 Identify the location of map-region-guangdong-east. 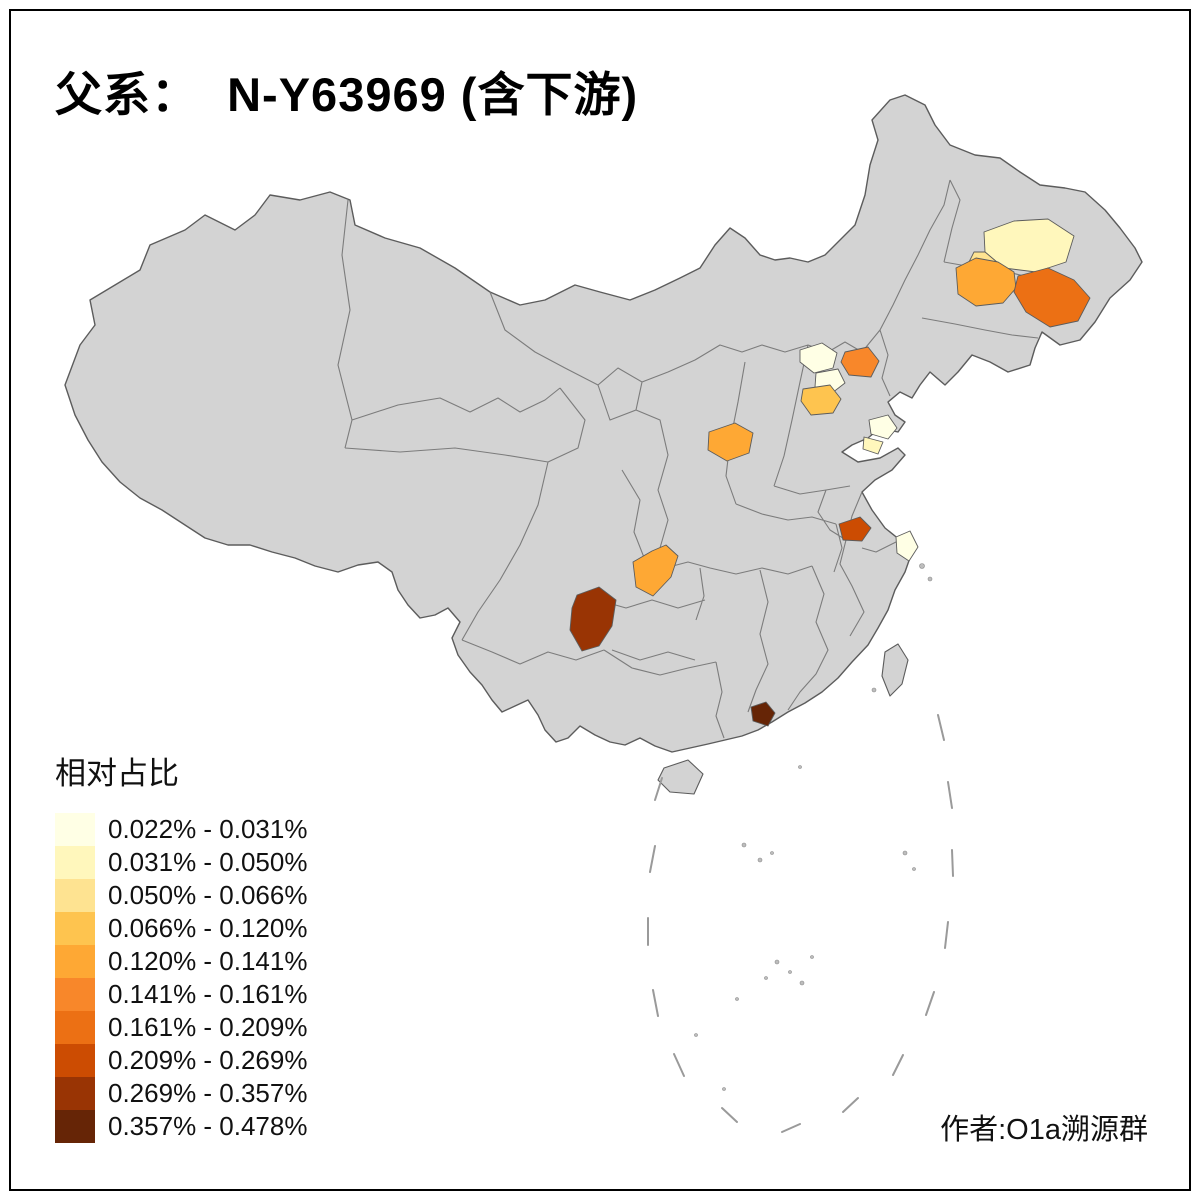
(763, 714).